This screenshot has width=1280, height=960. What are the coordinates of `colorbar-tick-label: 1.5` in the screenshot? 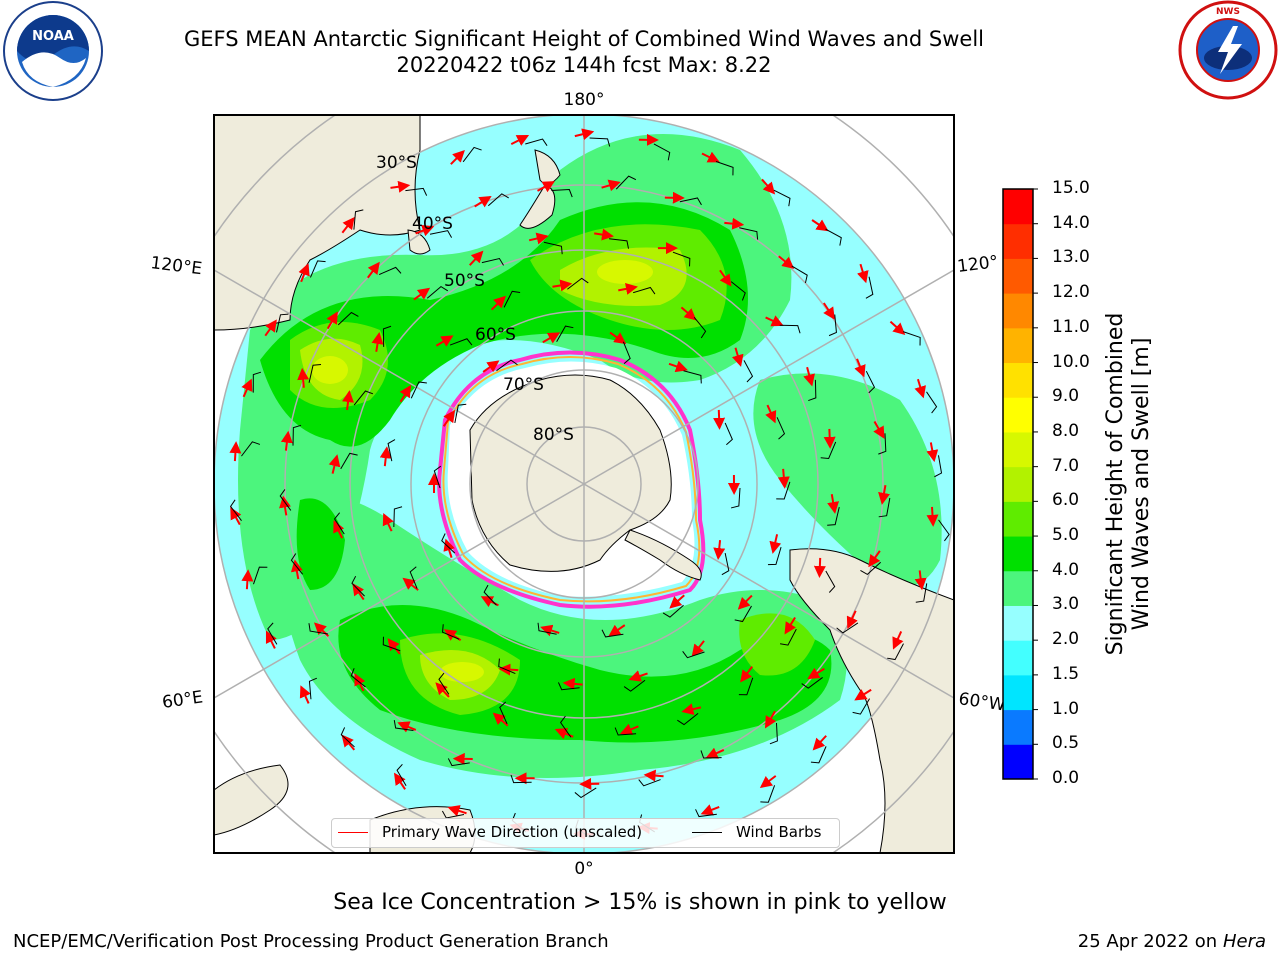 It's located at (1066, 673).